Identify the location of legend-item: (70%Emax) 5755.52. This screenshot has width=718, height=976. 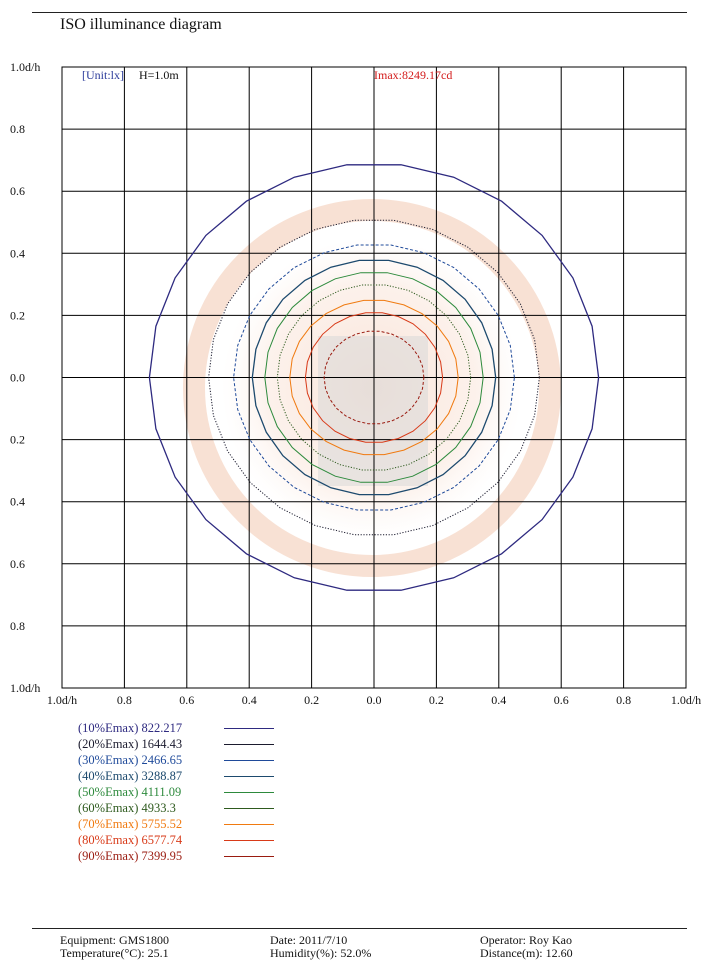
(176, 824).